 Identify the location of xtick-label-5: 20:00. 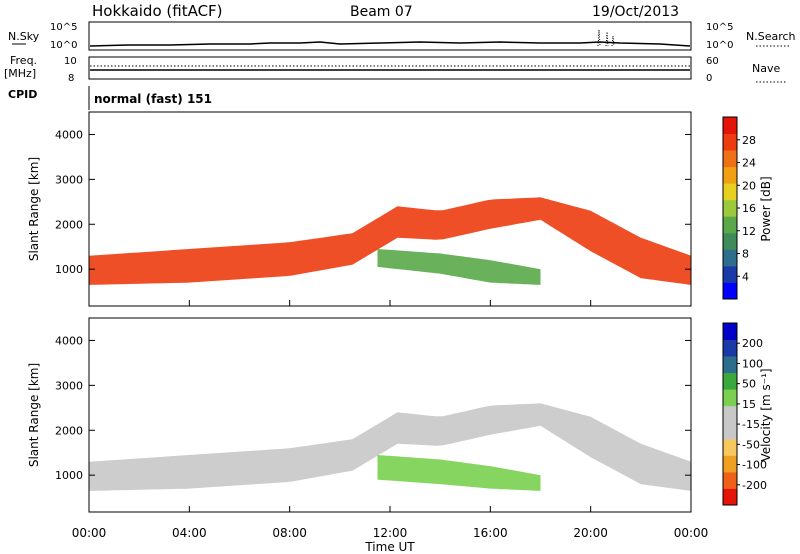
(590, 533).